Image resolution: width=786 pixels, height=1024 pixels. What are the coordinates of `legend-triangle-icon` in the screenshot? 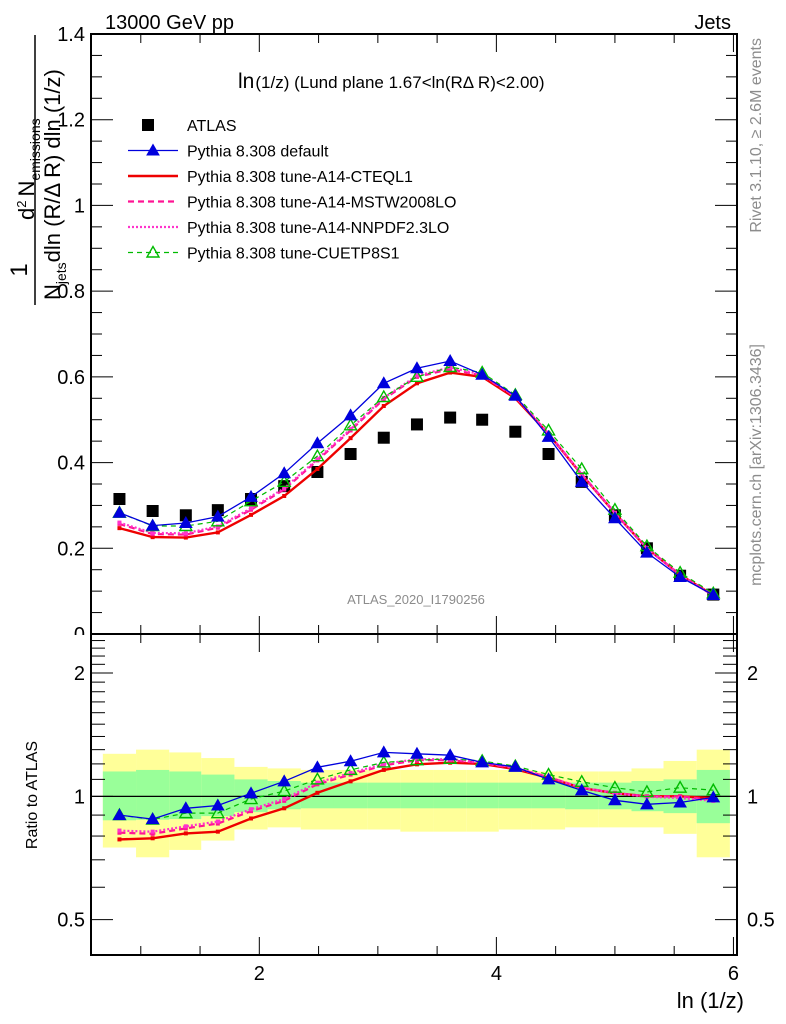 It's located at (153, 149).